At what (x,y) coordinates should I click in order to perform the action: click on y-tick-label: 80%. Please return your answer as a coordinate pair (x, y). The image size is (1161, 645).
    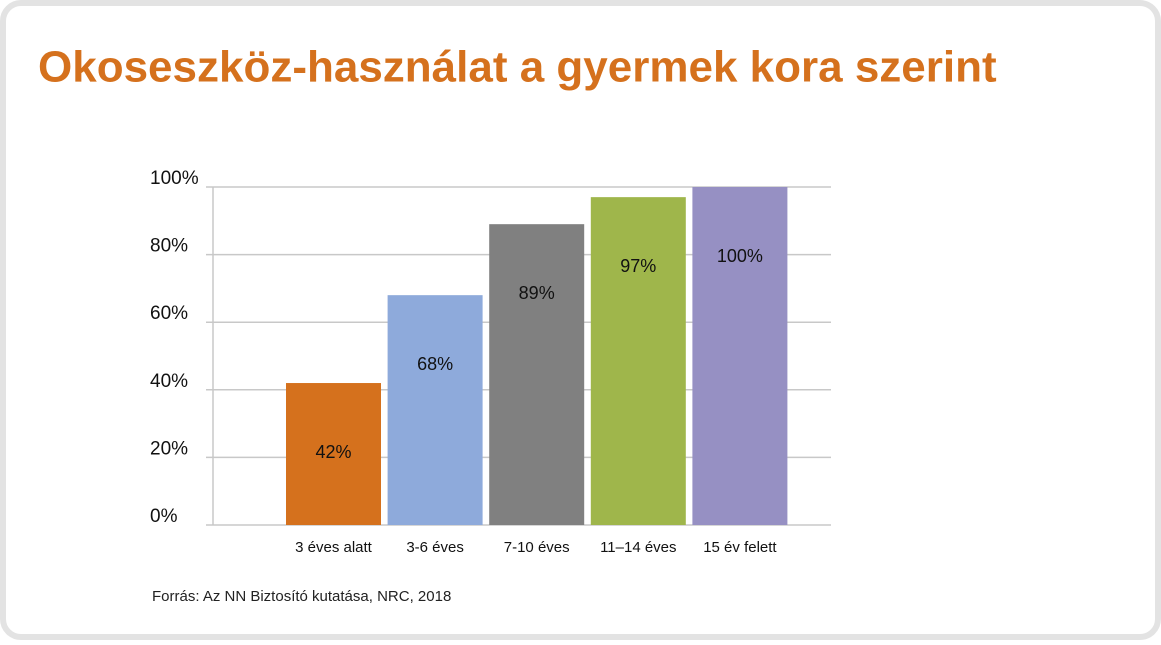
    Looking at the image, I should click on (169, 246).